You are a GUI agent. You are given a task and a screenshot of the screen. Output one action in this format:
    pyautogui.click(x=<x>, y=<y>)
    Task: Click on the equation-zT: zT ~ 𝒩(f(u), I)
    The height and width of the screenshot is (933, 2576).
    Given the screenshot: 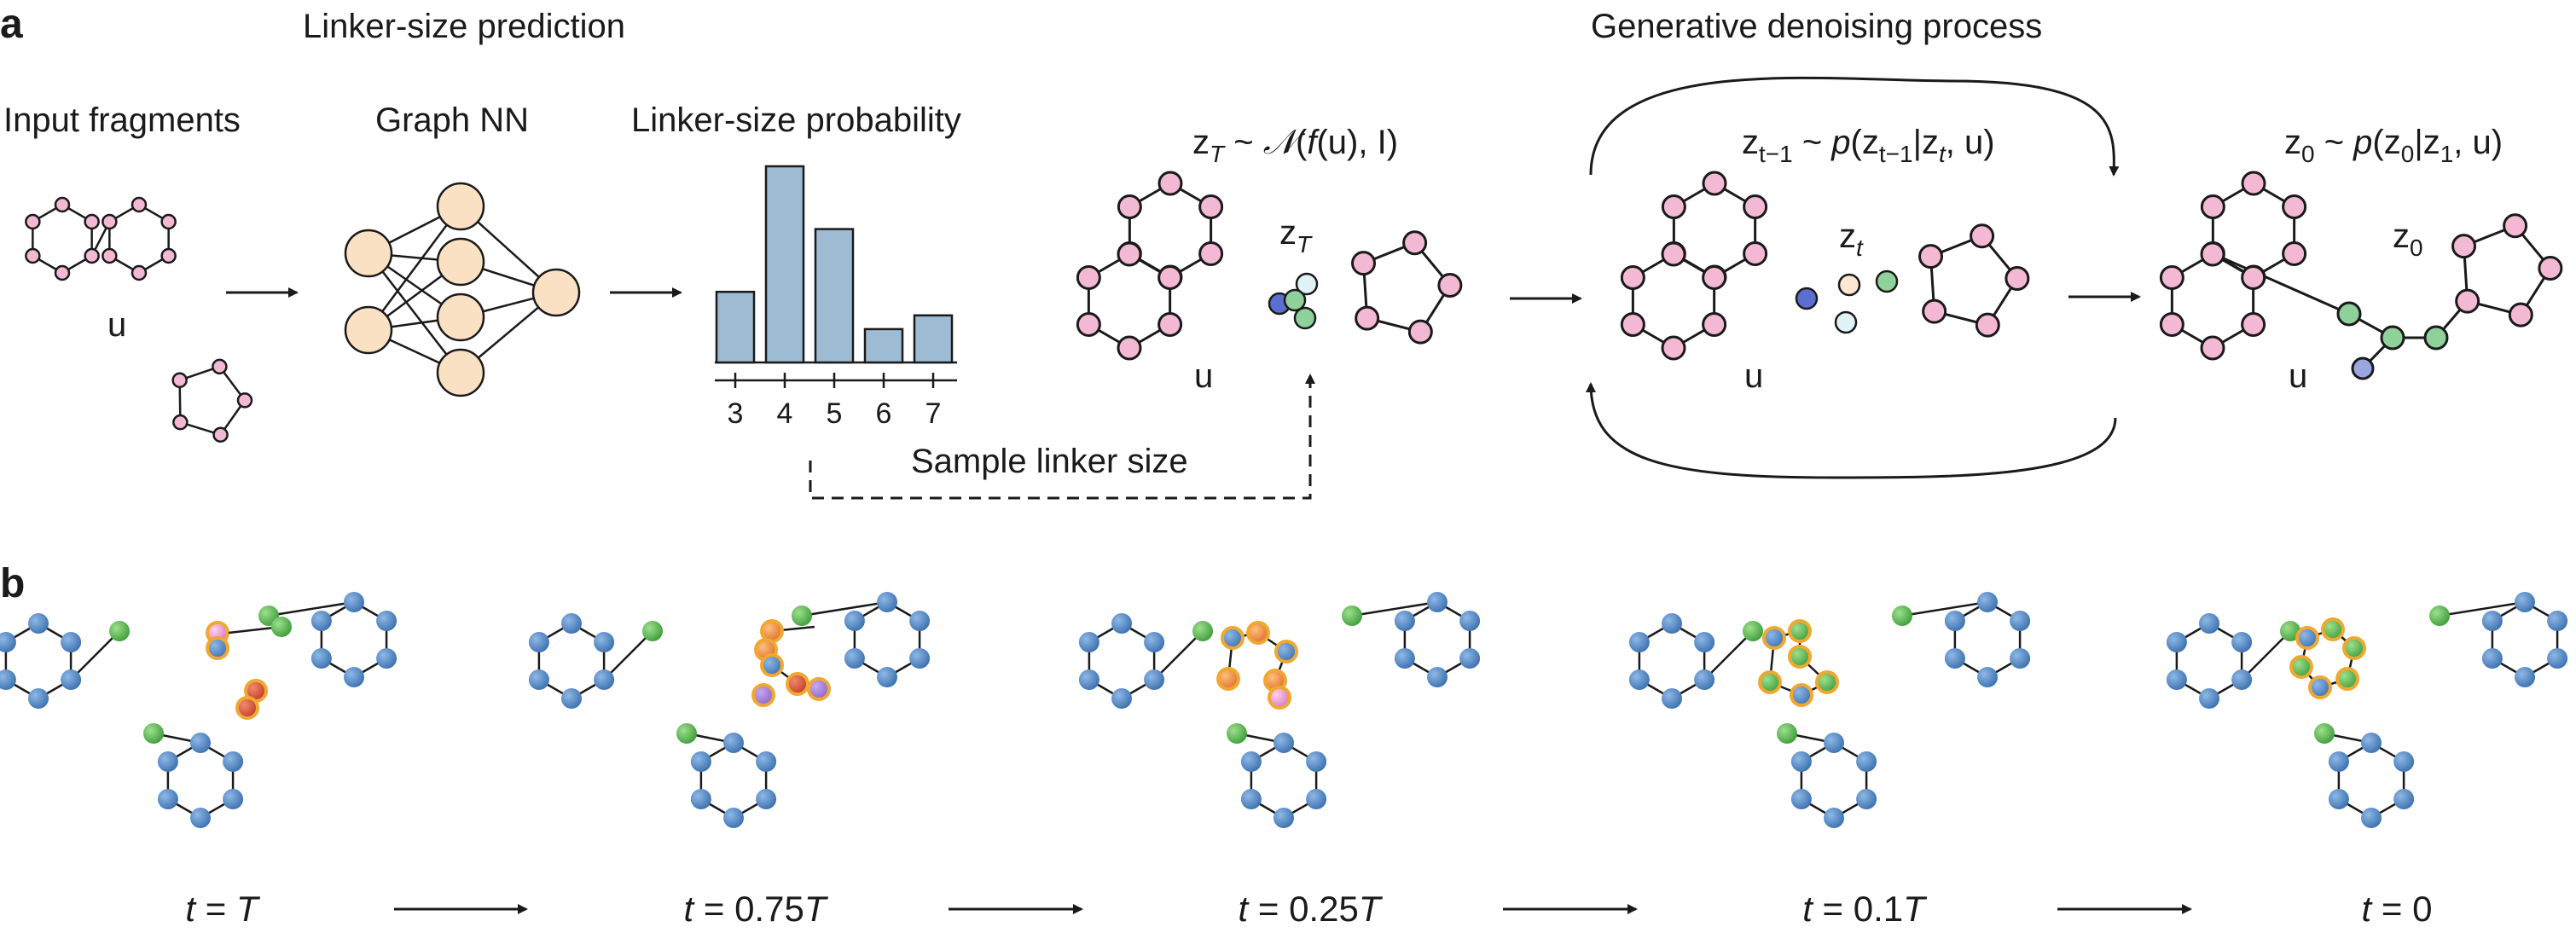 What is the action you would take?
    pyautogui.click(x=1295, y=145)
    